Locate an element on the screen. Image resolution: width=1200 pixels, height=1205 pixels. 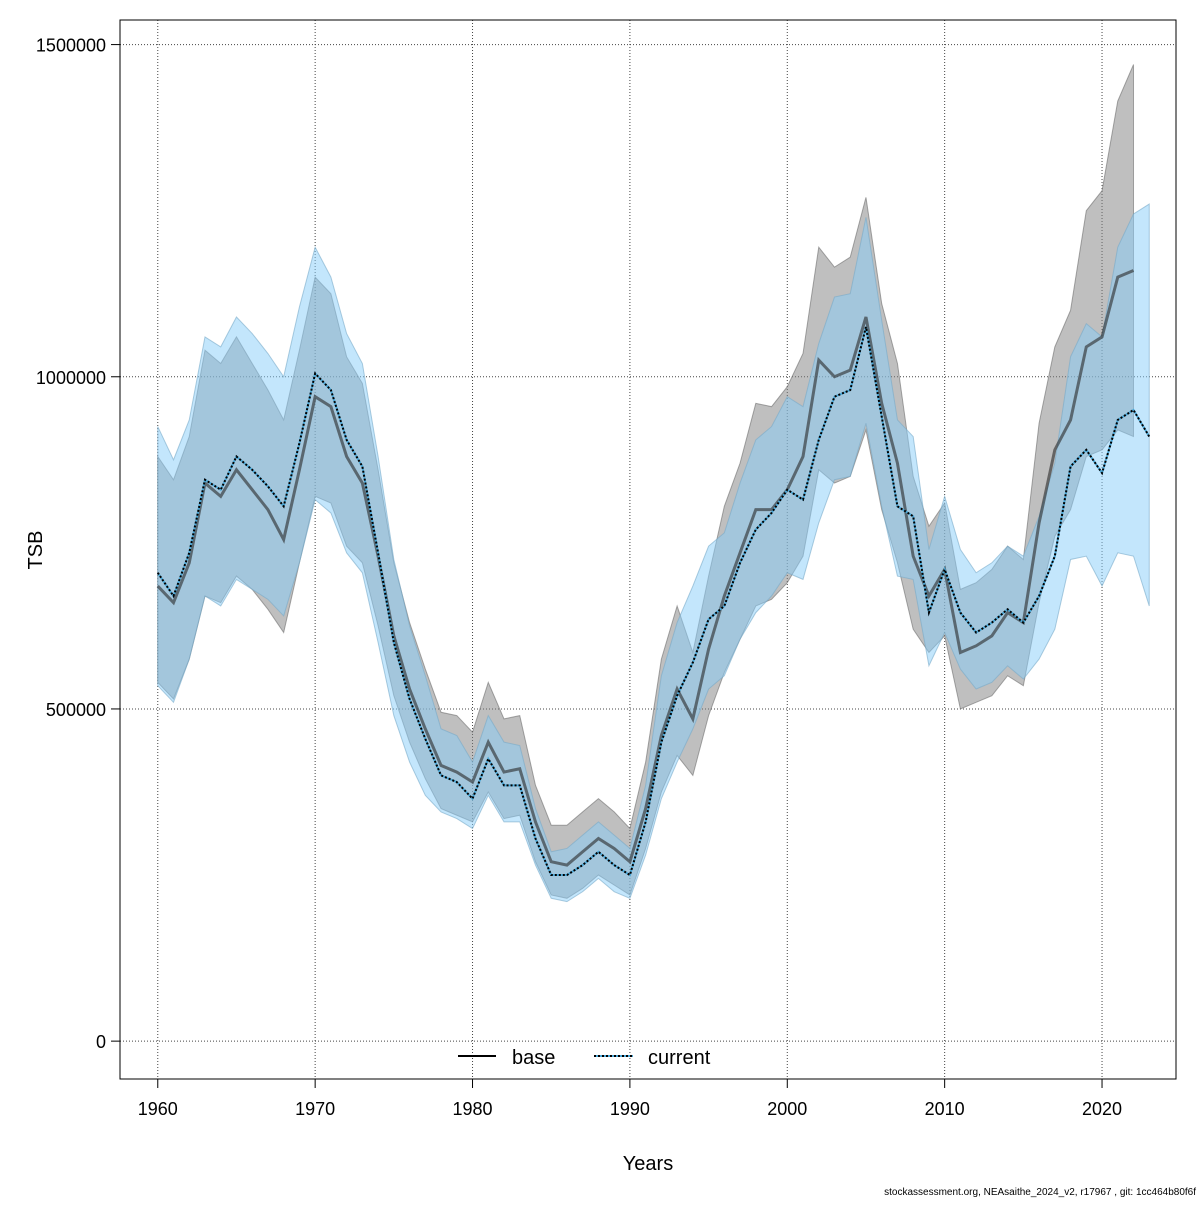
legend-current-label: current is located at coordinates (679, 1058).